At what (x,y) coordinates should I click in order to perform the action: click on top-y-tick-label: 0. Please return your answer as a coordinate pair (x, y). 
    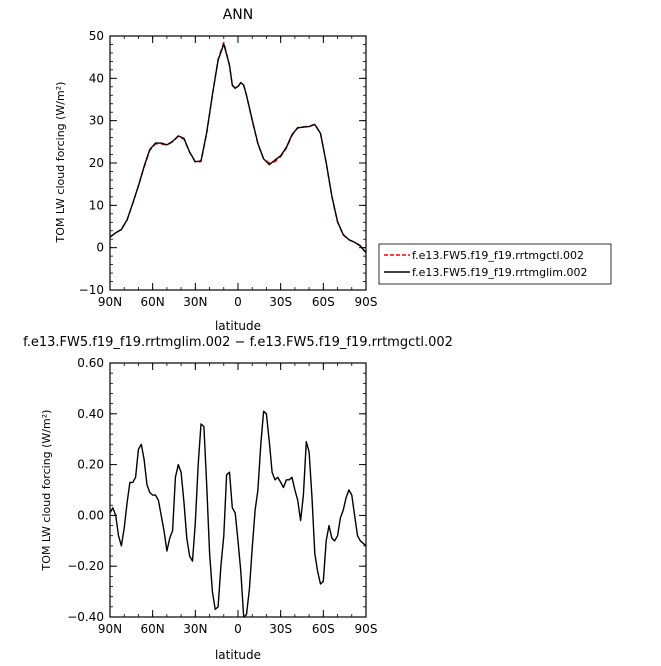
    Looking at the image, I should click on (100, 248).